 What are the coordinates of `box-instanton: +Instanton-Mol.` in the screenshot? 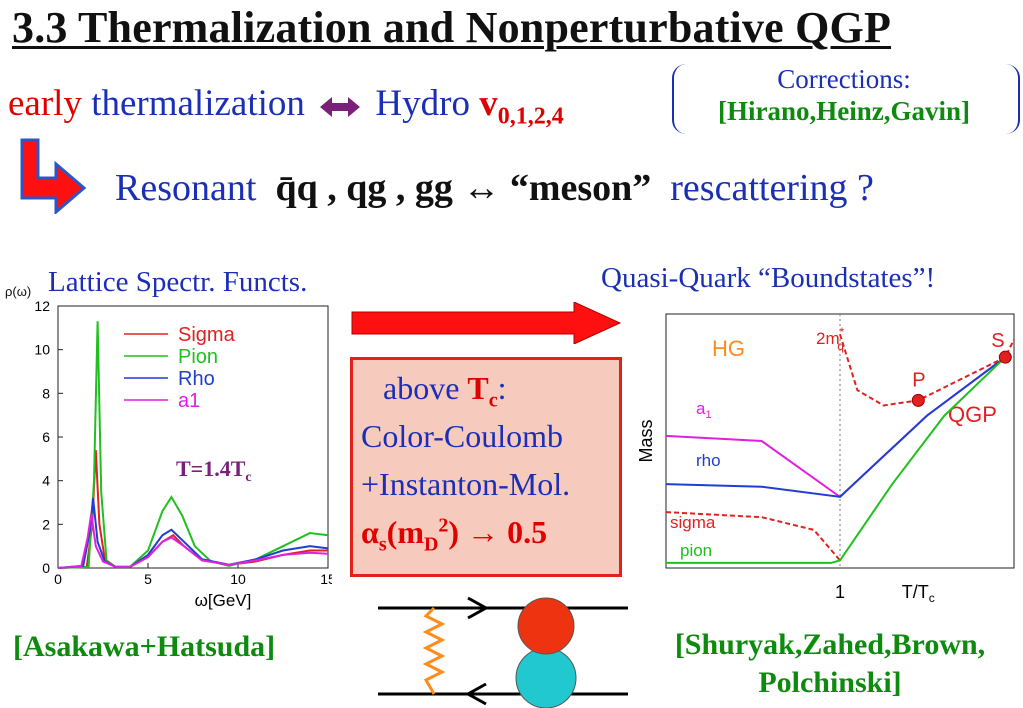 It's located at (466, 484).